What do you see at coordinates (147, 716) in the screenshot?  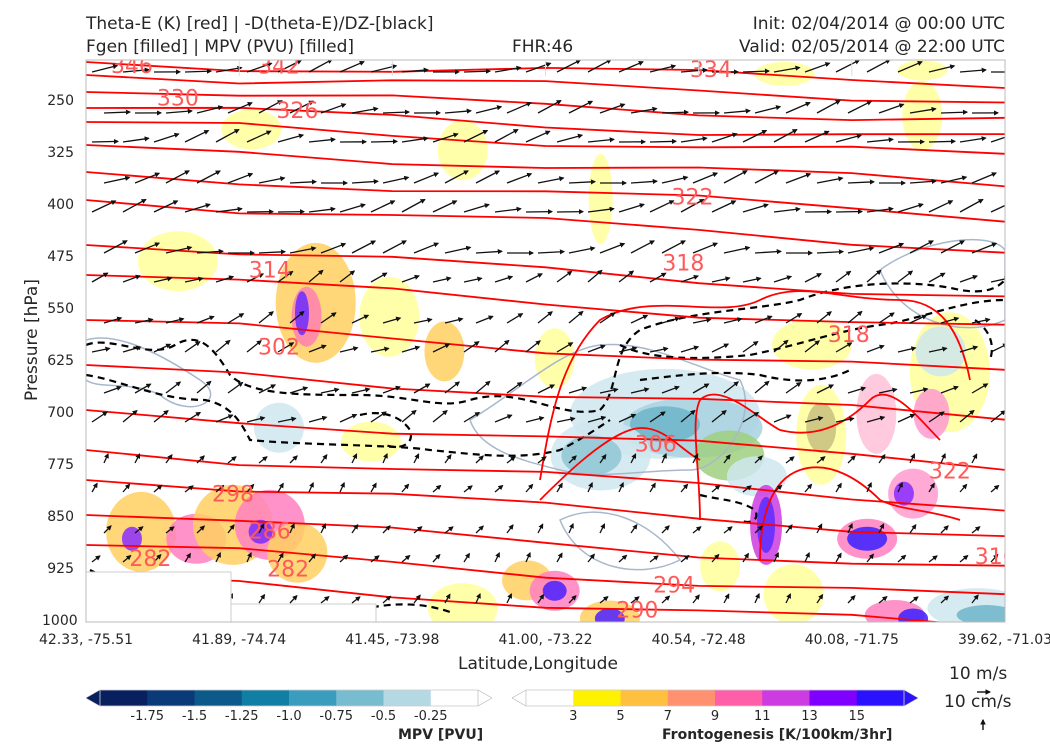 I see `colorbar-tick-label: -1.75` at bounding box center [147, 716].